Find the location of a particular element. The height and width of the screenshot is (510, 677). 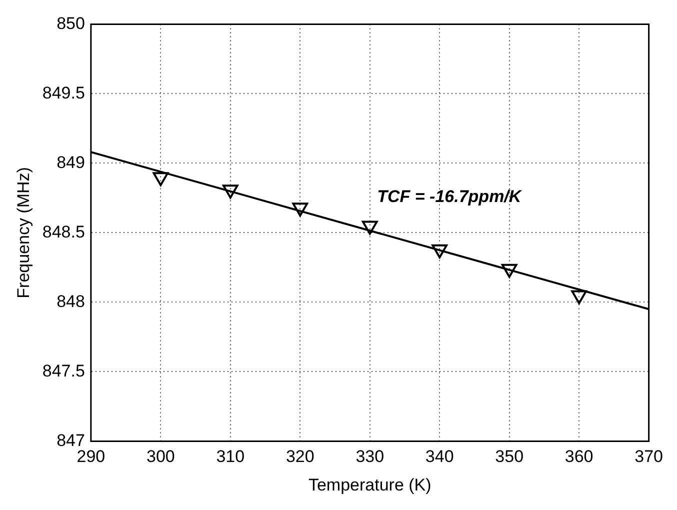

x-tick-label: 290 is located at coordinates (91, 456).